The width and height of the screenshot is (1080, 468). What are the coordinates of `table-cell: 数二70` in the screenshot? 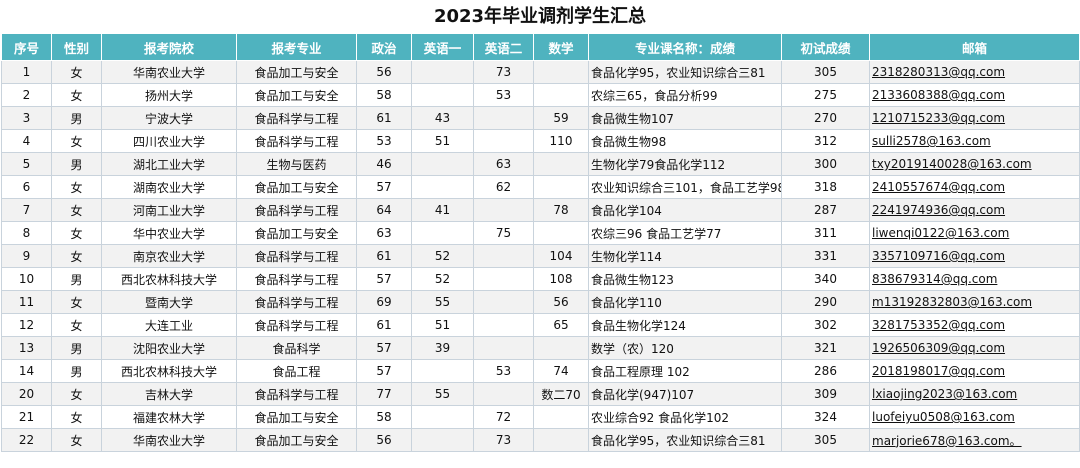 It's located at (561, 394).